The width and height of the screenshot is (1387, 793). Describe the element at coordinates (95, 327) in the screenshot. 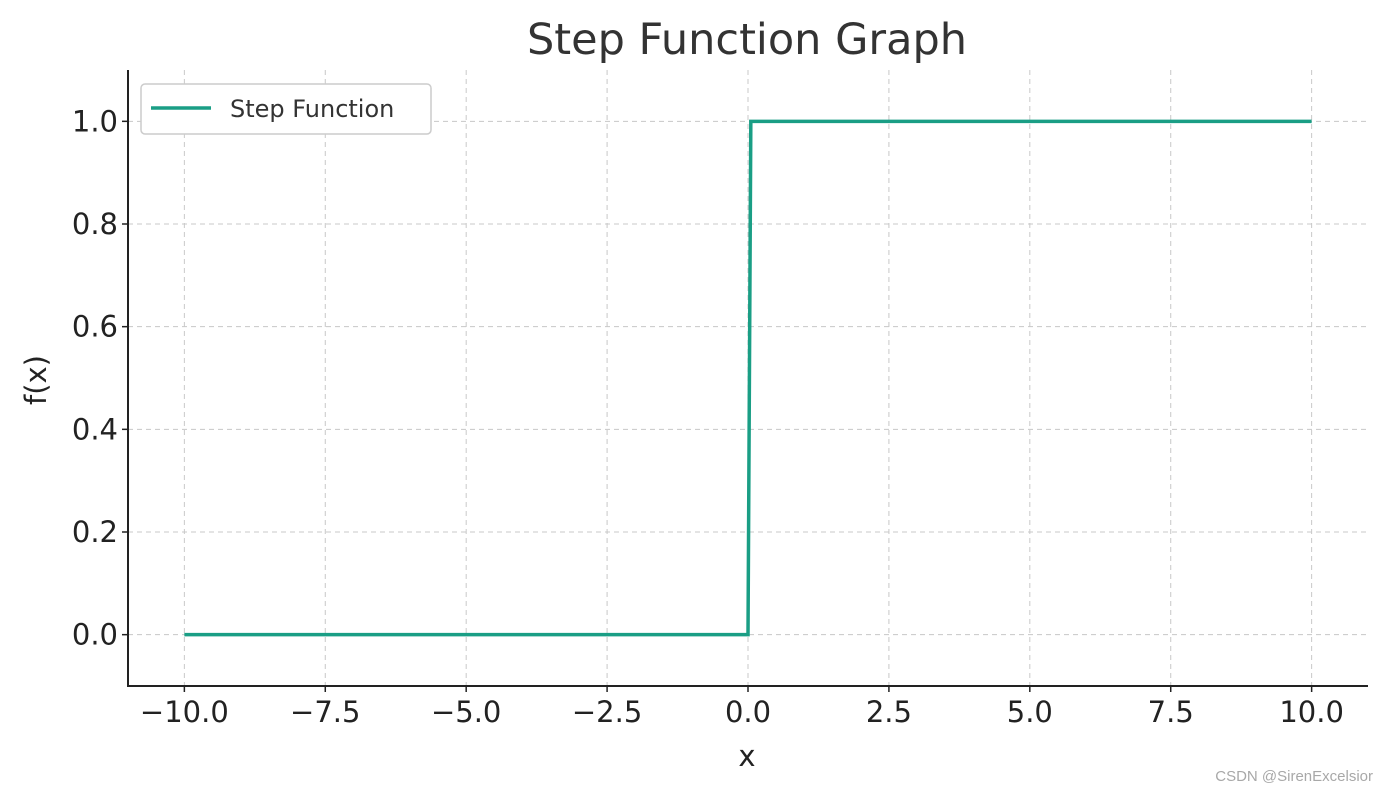

I see `y-tick-label: 0.6` at that location.